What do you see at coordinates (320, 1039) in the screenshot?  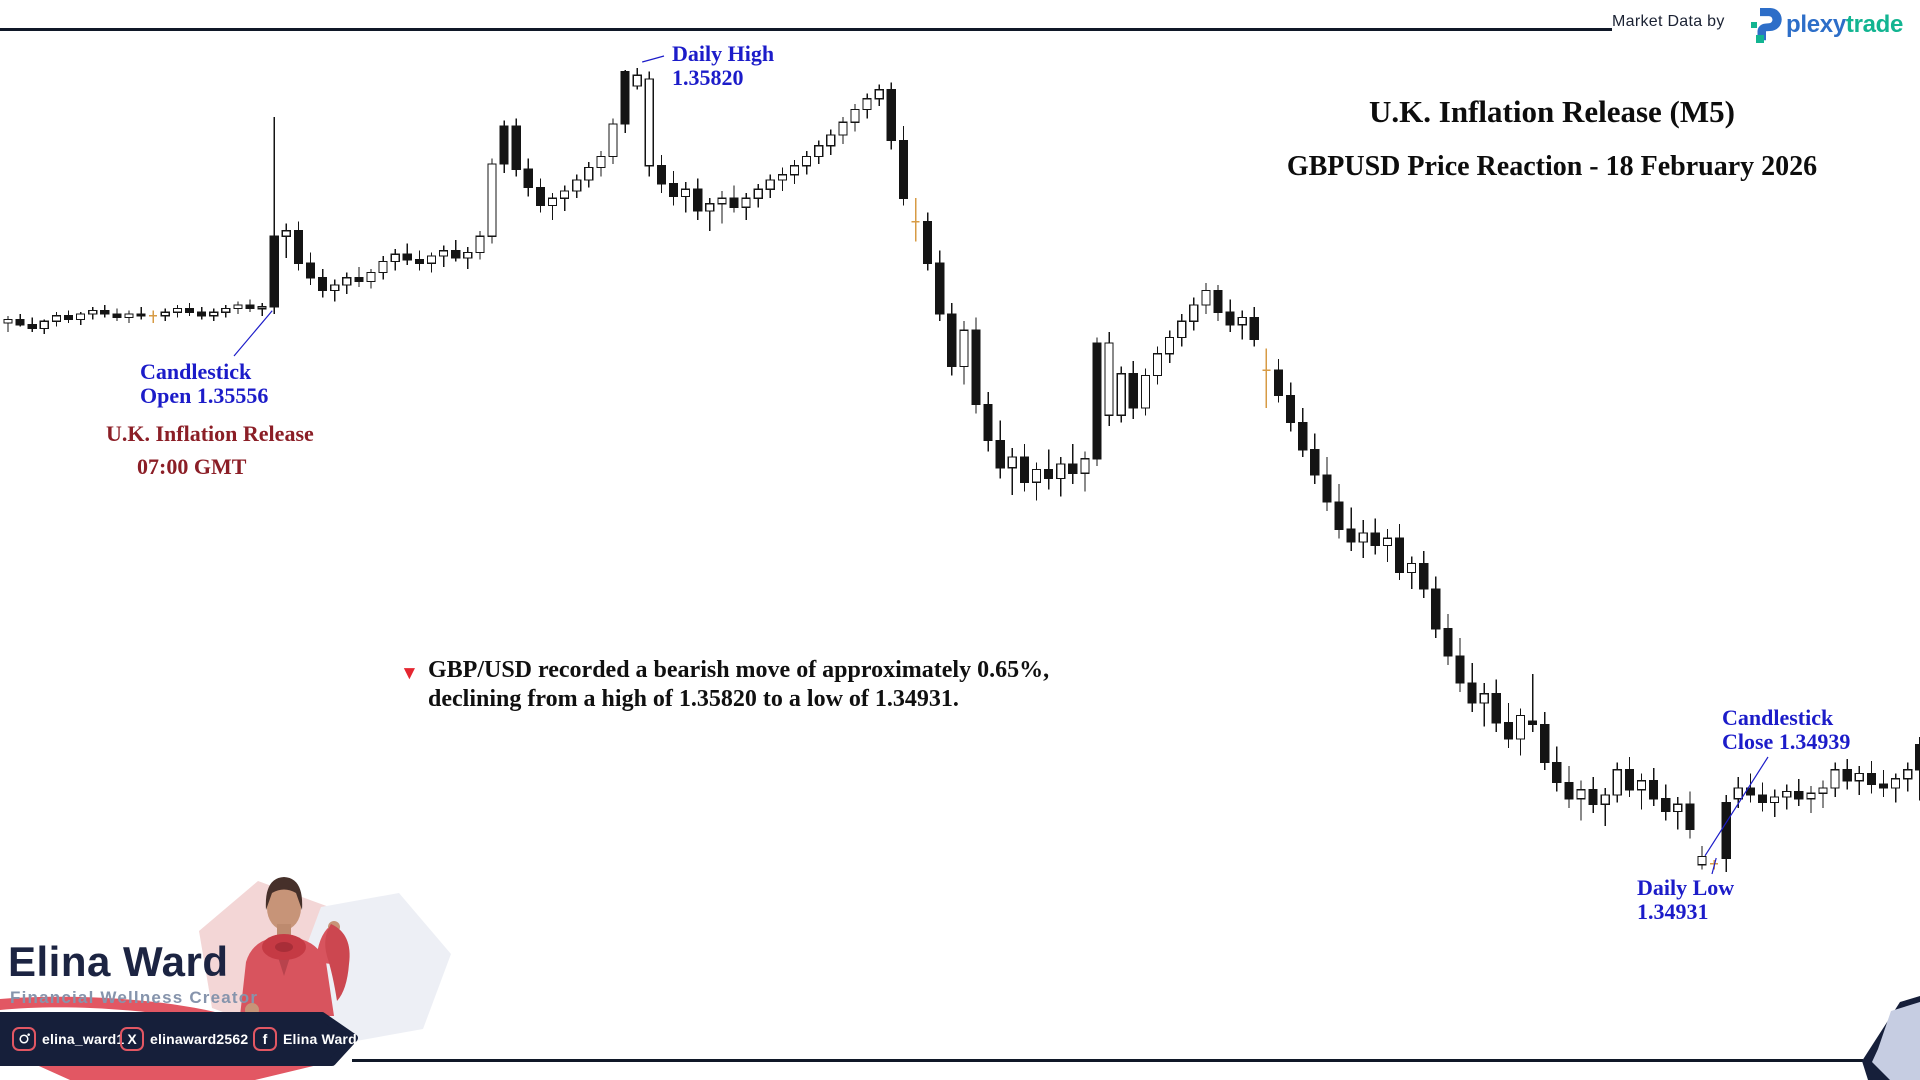 I see `social-handle: Elina Ward` at bounding box center [320, 1039].